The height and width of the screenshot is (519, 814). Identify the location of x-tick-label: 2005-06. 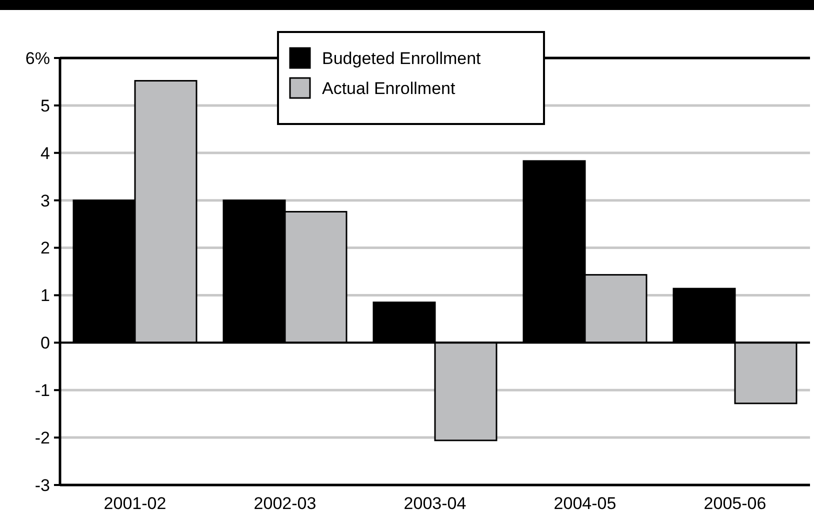
(735, 503).